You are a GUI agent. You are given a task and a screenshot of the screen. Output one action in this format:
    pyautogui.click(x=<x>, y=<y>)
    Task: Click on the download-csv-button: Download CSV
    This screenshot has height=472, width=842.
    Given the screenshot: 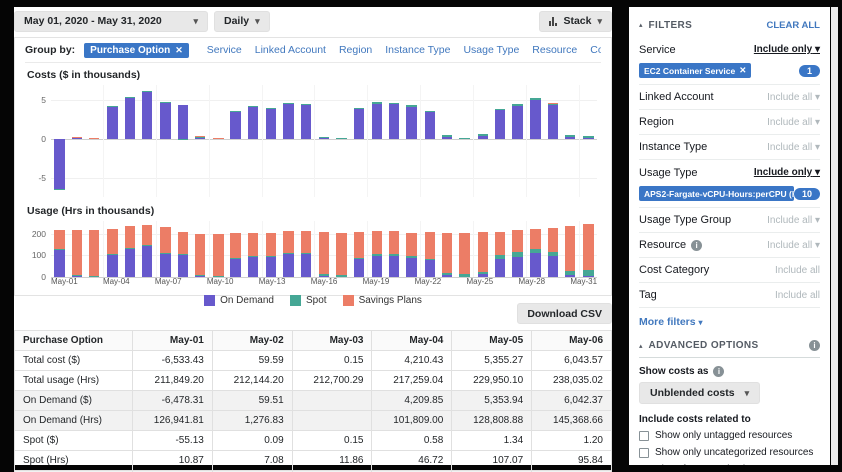 What is the action you would take?
    pyautogui.click(x=564, y=313)
    